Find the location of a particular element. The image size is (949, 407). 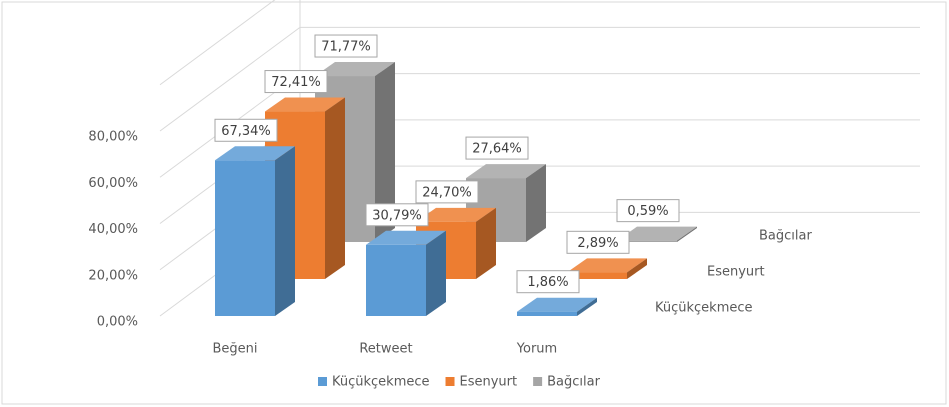

value-label: 27,64% is located at coordinates (497, 149).